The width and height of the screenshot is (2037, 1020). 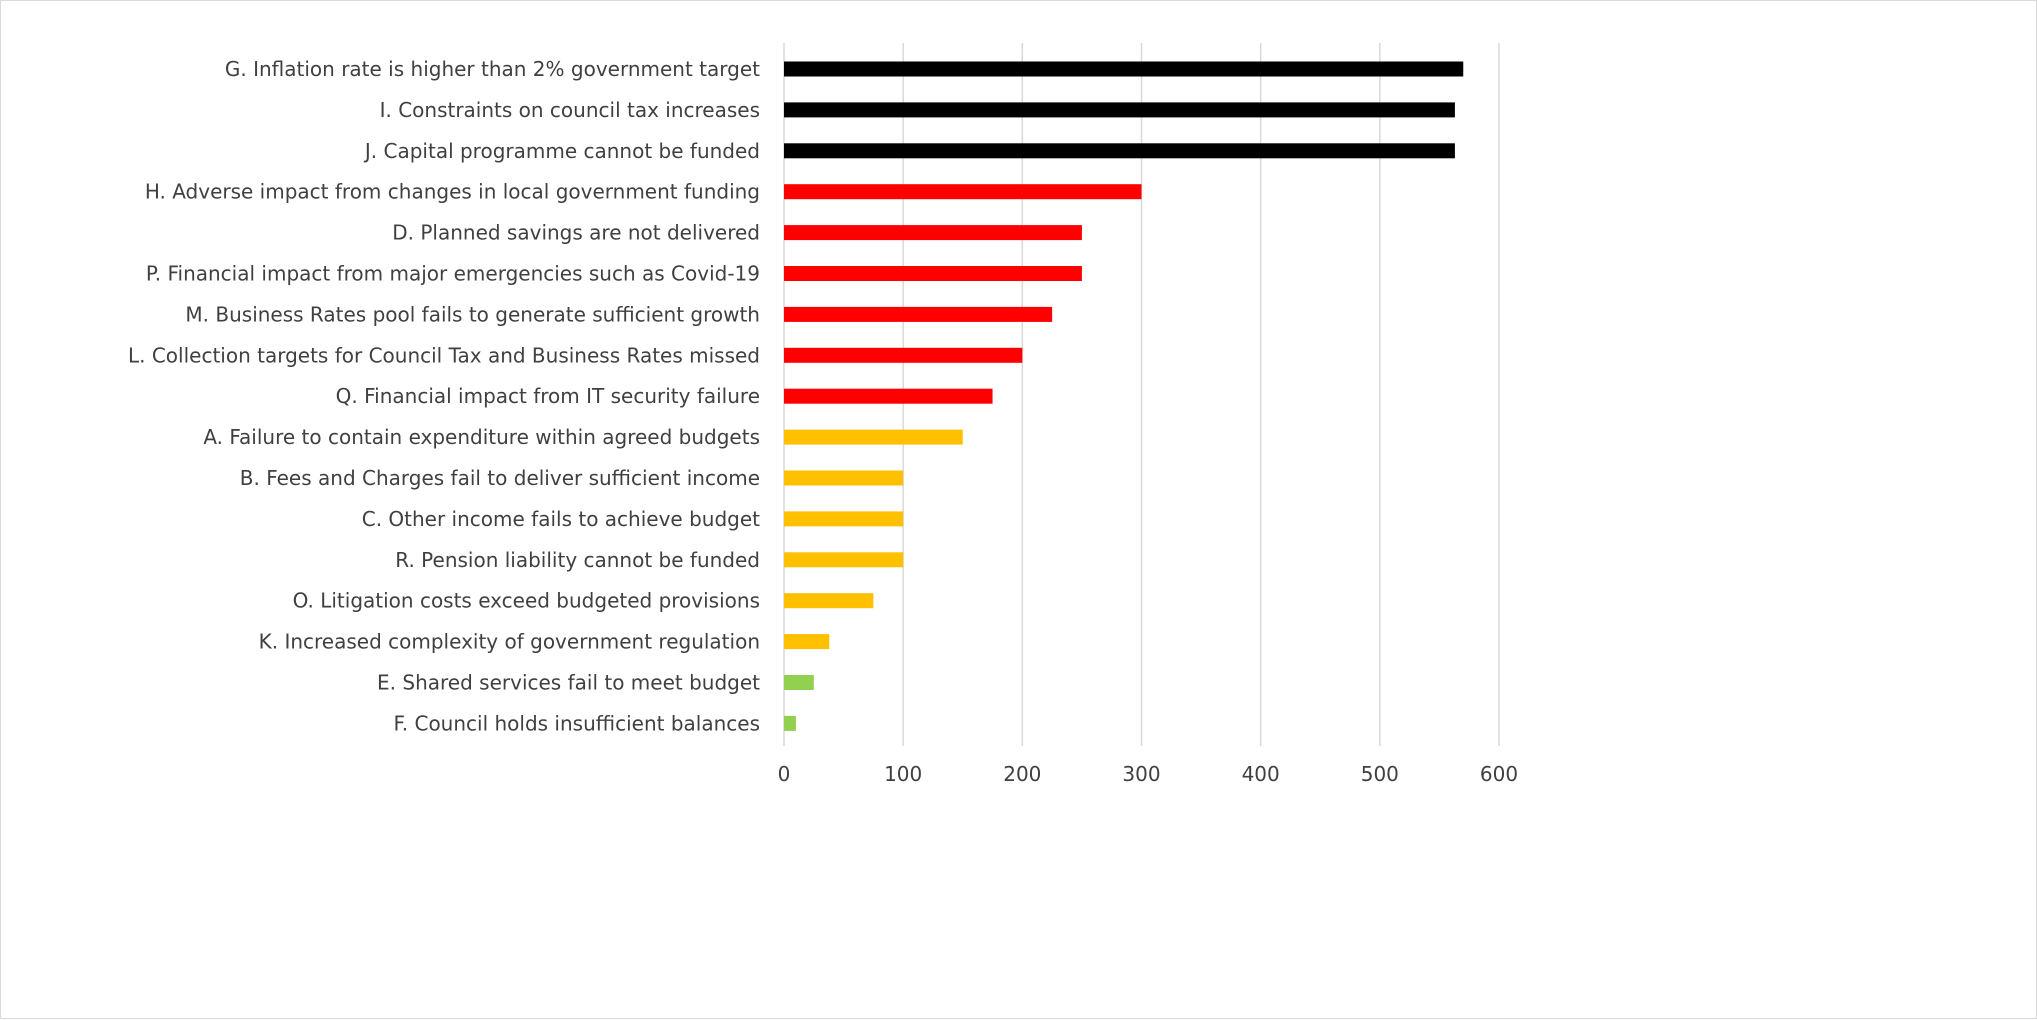 What do you see at coordinates (561, 151) in the screenshot?
I see `category-label: J. Capital programme cannot be funded` at bounding box center [561, 151].